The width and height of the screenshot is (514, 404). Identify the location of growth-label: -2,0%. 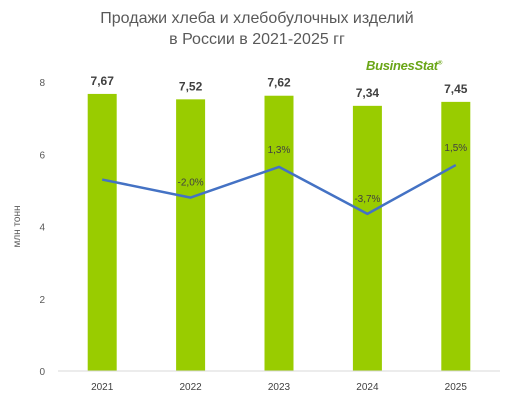
(191, 183).